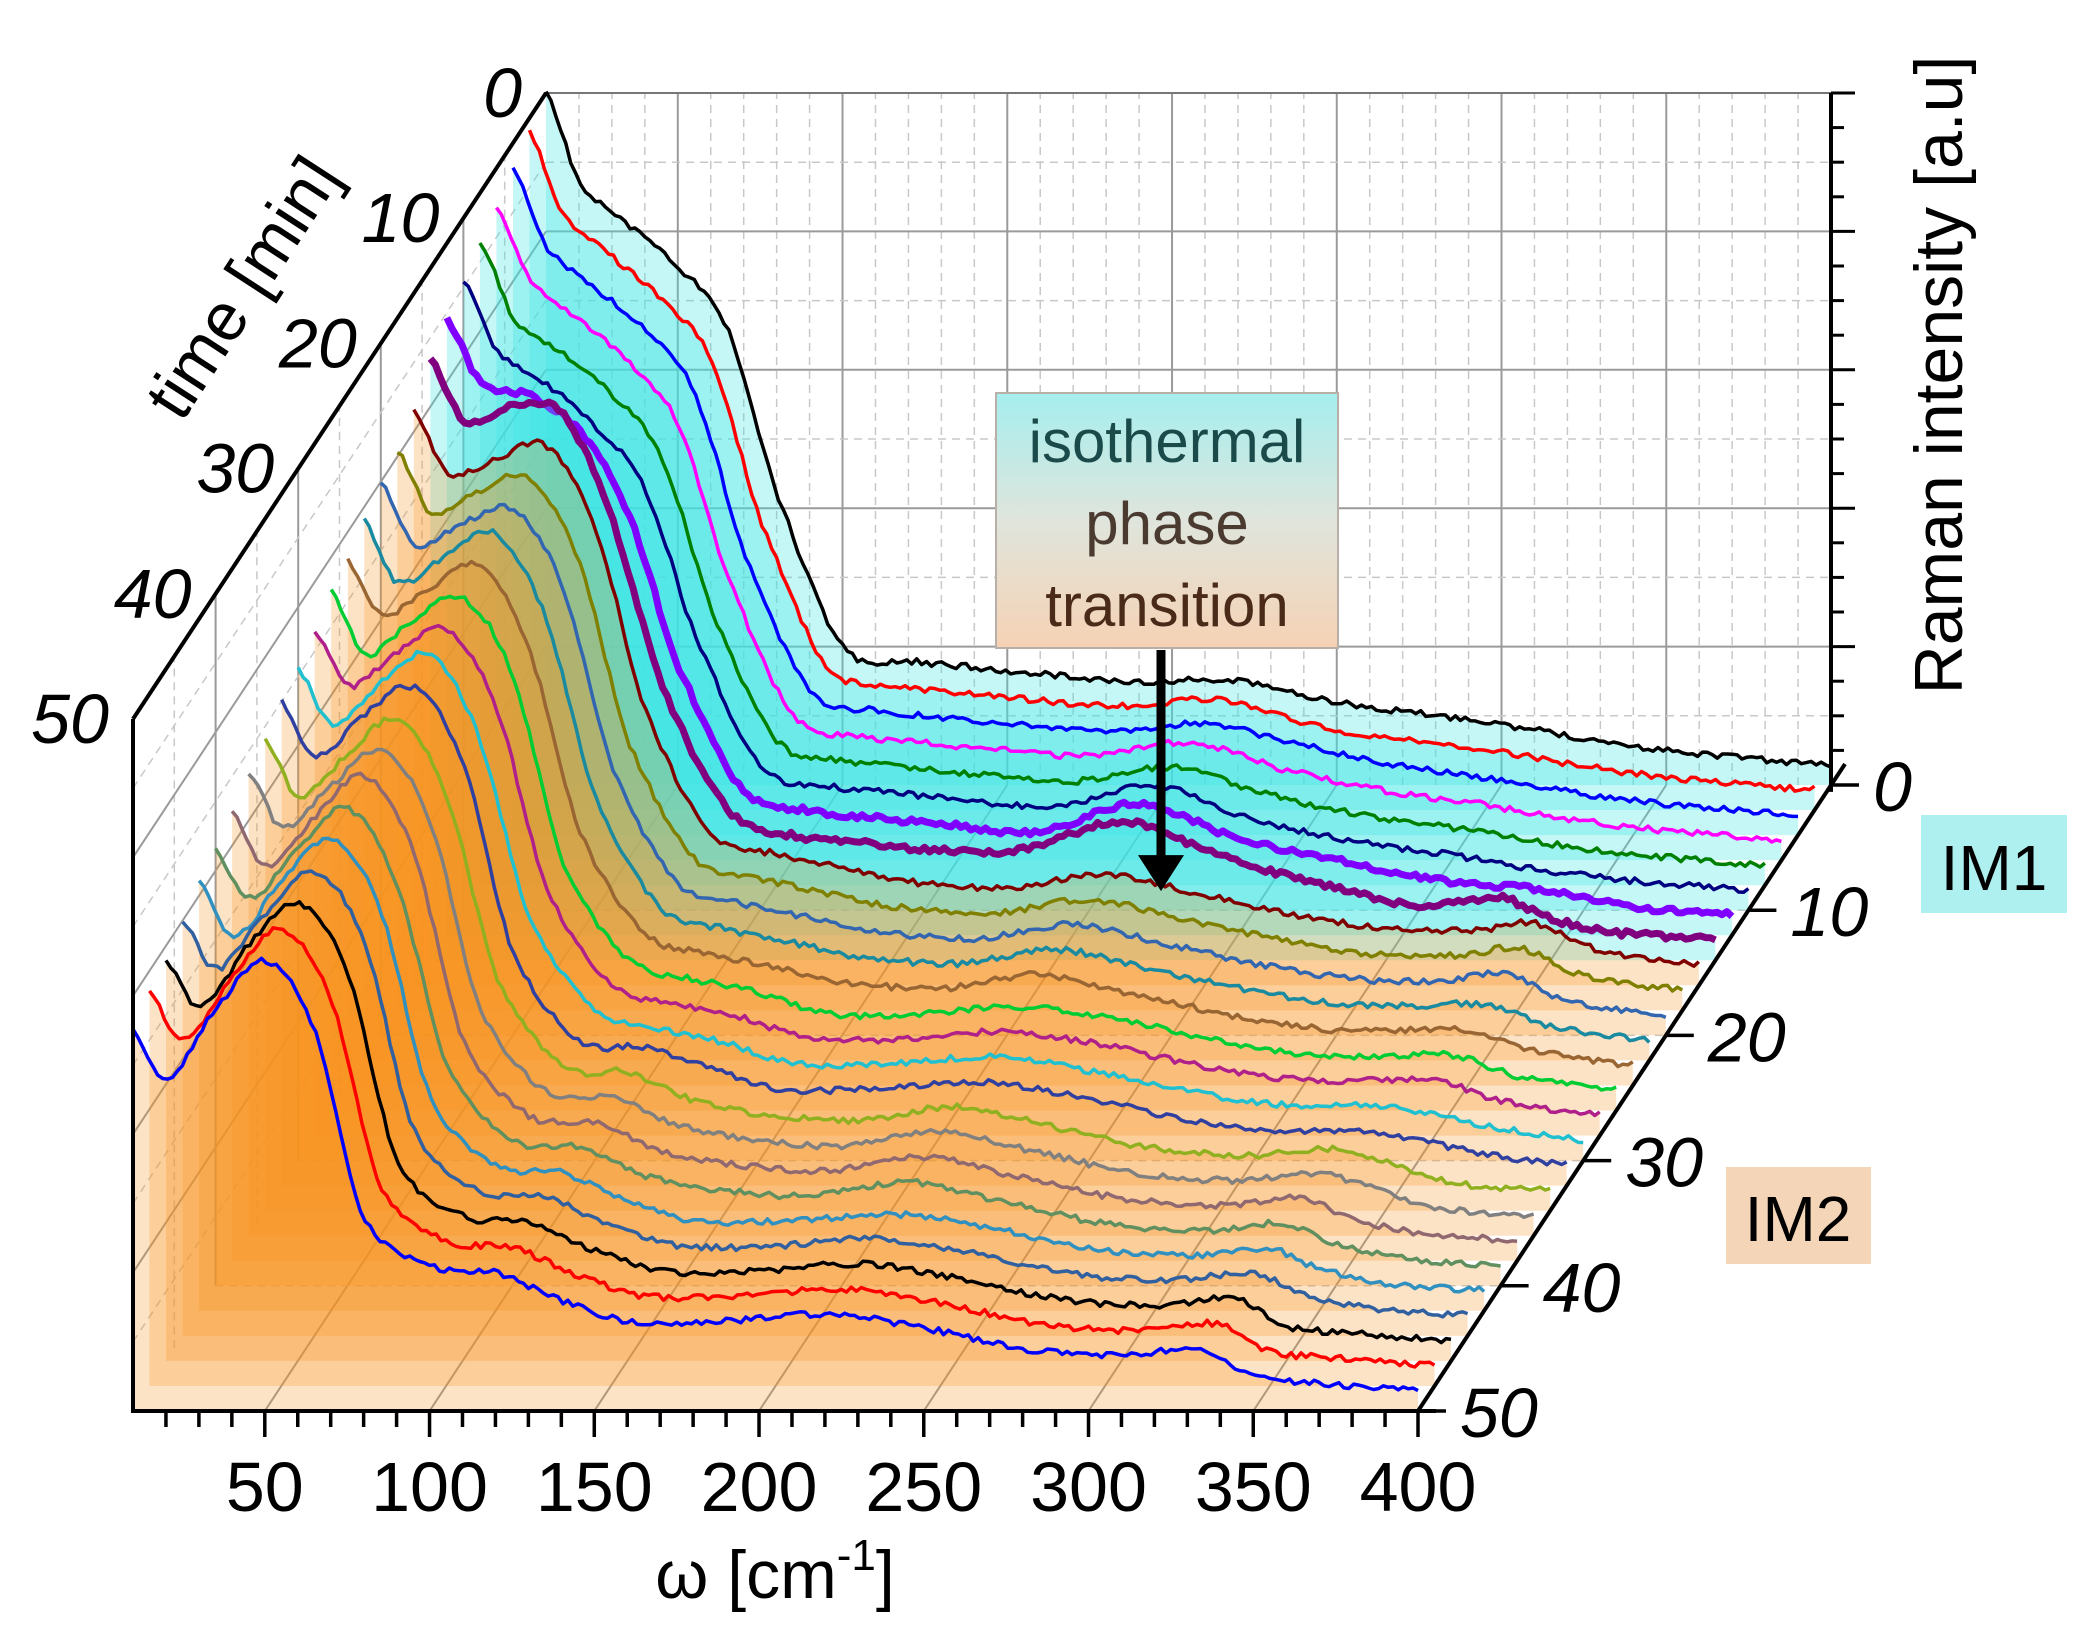 Image resolution: width=2077 pixels, height=1632 pixels. What do you see at coordinates (1161, 873) in the screenshot?
I see `annotation-arrow-head-icon` at bounding box center [1161, 873].